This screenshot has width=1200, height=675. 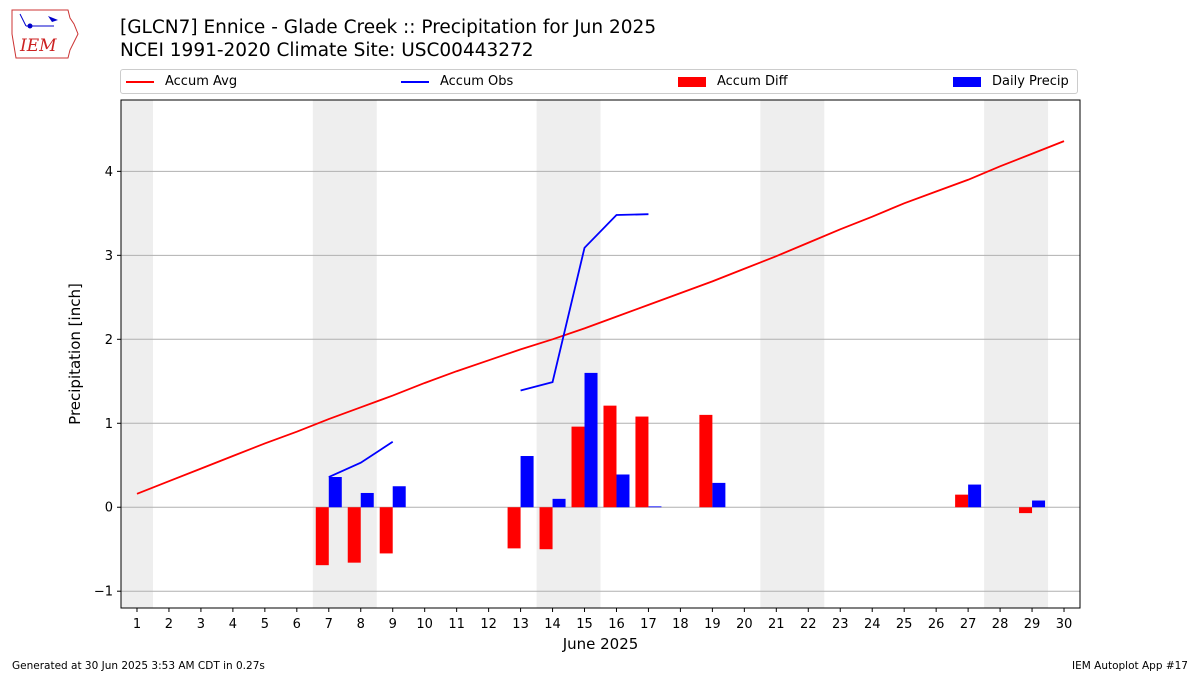 I want to click on x-tick-label: 3, so click(x=201, y=624).